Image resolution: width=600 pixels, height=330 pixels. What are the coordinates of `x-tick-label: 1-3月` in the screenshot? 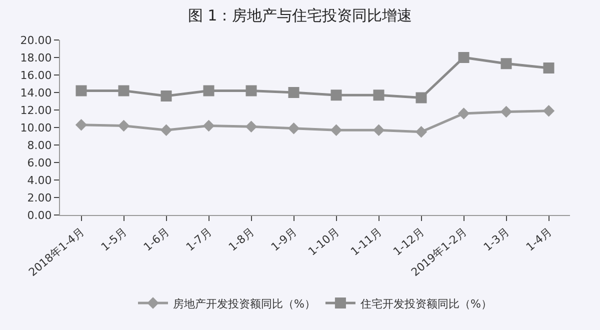 It's located at (496, 239).